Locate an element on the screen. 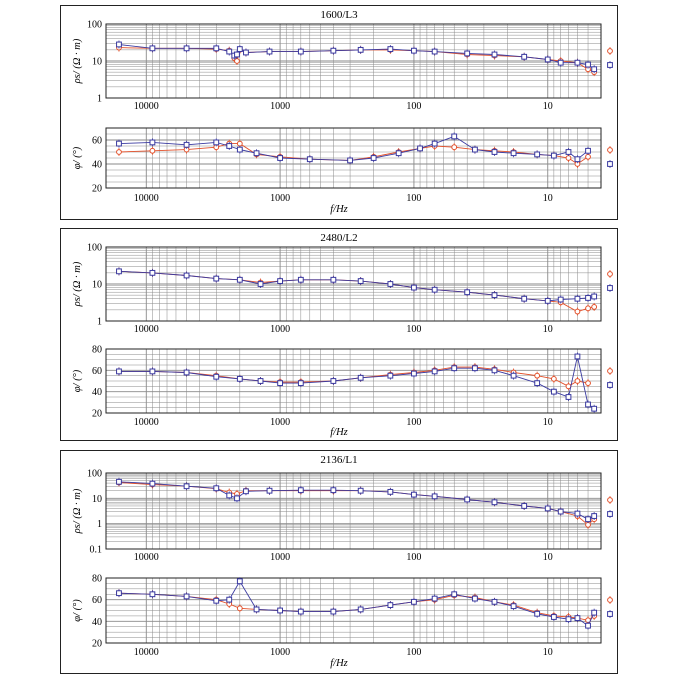 This screenshot has height=679, width=700. phi-yx-line is located at coordinates (357, 383).